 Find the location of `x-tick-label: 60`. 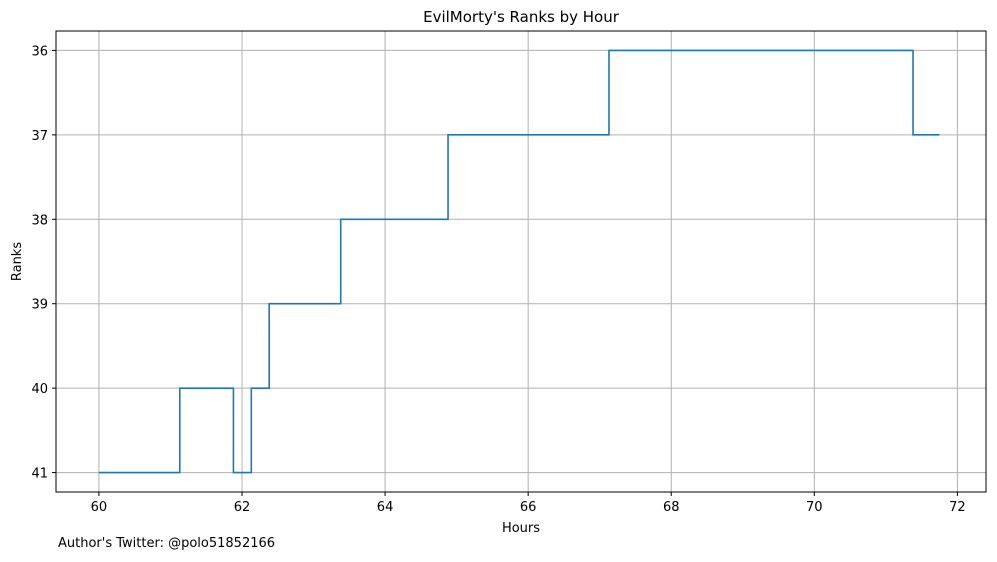

x-tick-label: 60 is located at coordinates (99, 507).